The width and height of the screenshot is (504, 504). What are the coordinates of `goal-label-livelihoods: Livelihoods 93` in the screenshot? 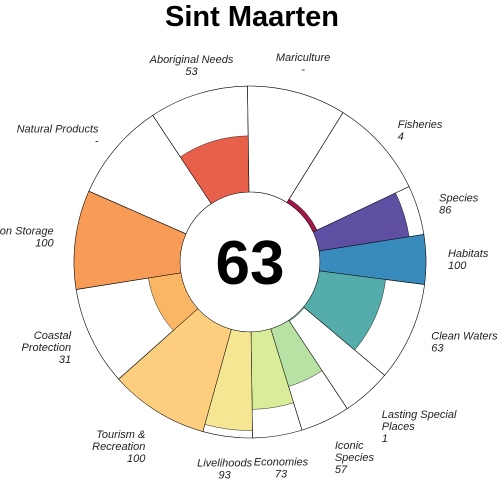 It's located at (225, 469).